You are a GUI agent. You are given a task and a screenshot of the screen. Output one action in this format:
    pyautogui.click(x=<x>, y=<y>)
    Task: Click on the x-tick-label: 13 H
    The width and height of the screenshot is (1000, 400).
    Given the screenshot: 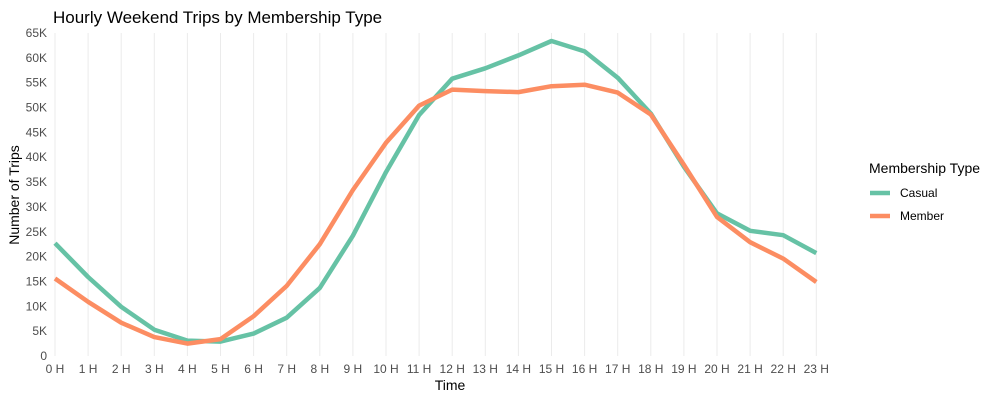 What is the action you would take?
    pyautogui.click(x=485, y=369)
    